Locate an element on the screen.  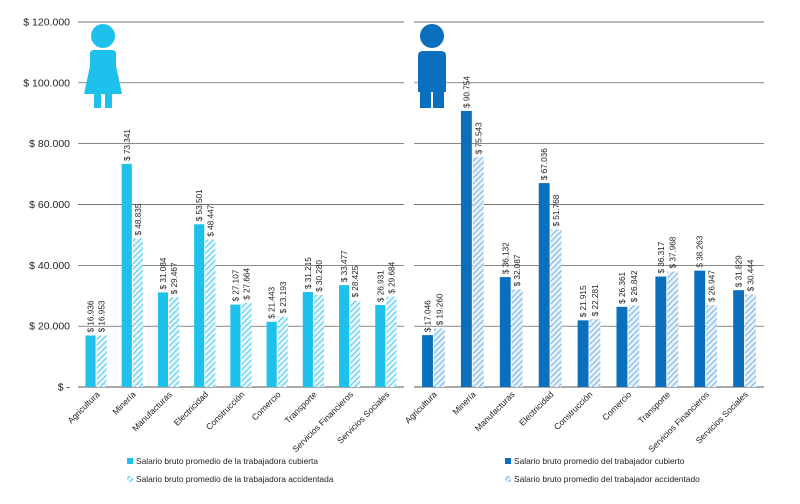
data-label: $ 73.341 is located at coordinates (127, 145).